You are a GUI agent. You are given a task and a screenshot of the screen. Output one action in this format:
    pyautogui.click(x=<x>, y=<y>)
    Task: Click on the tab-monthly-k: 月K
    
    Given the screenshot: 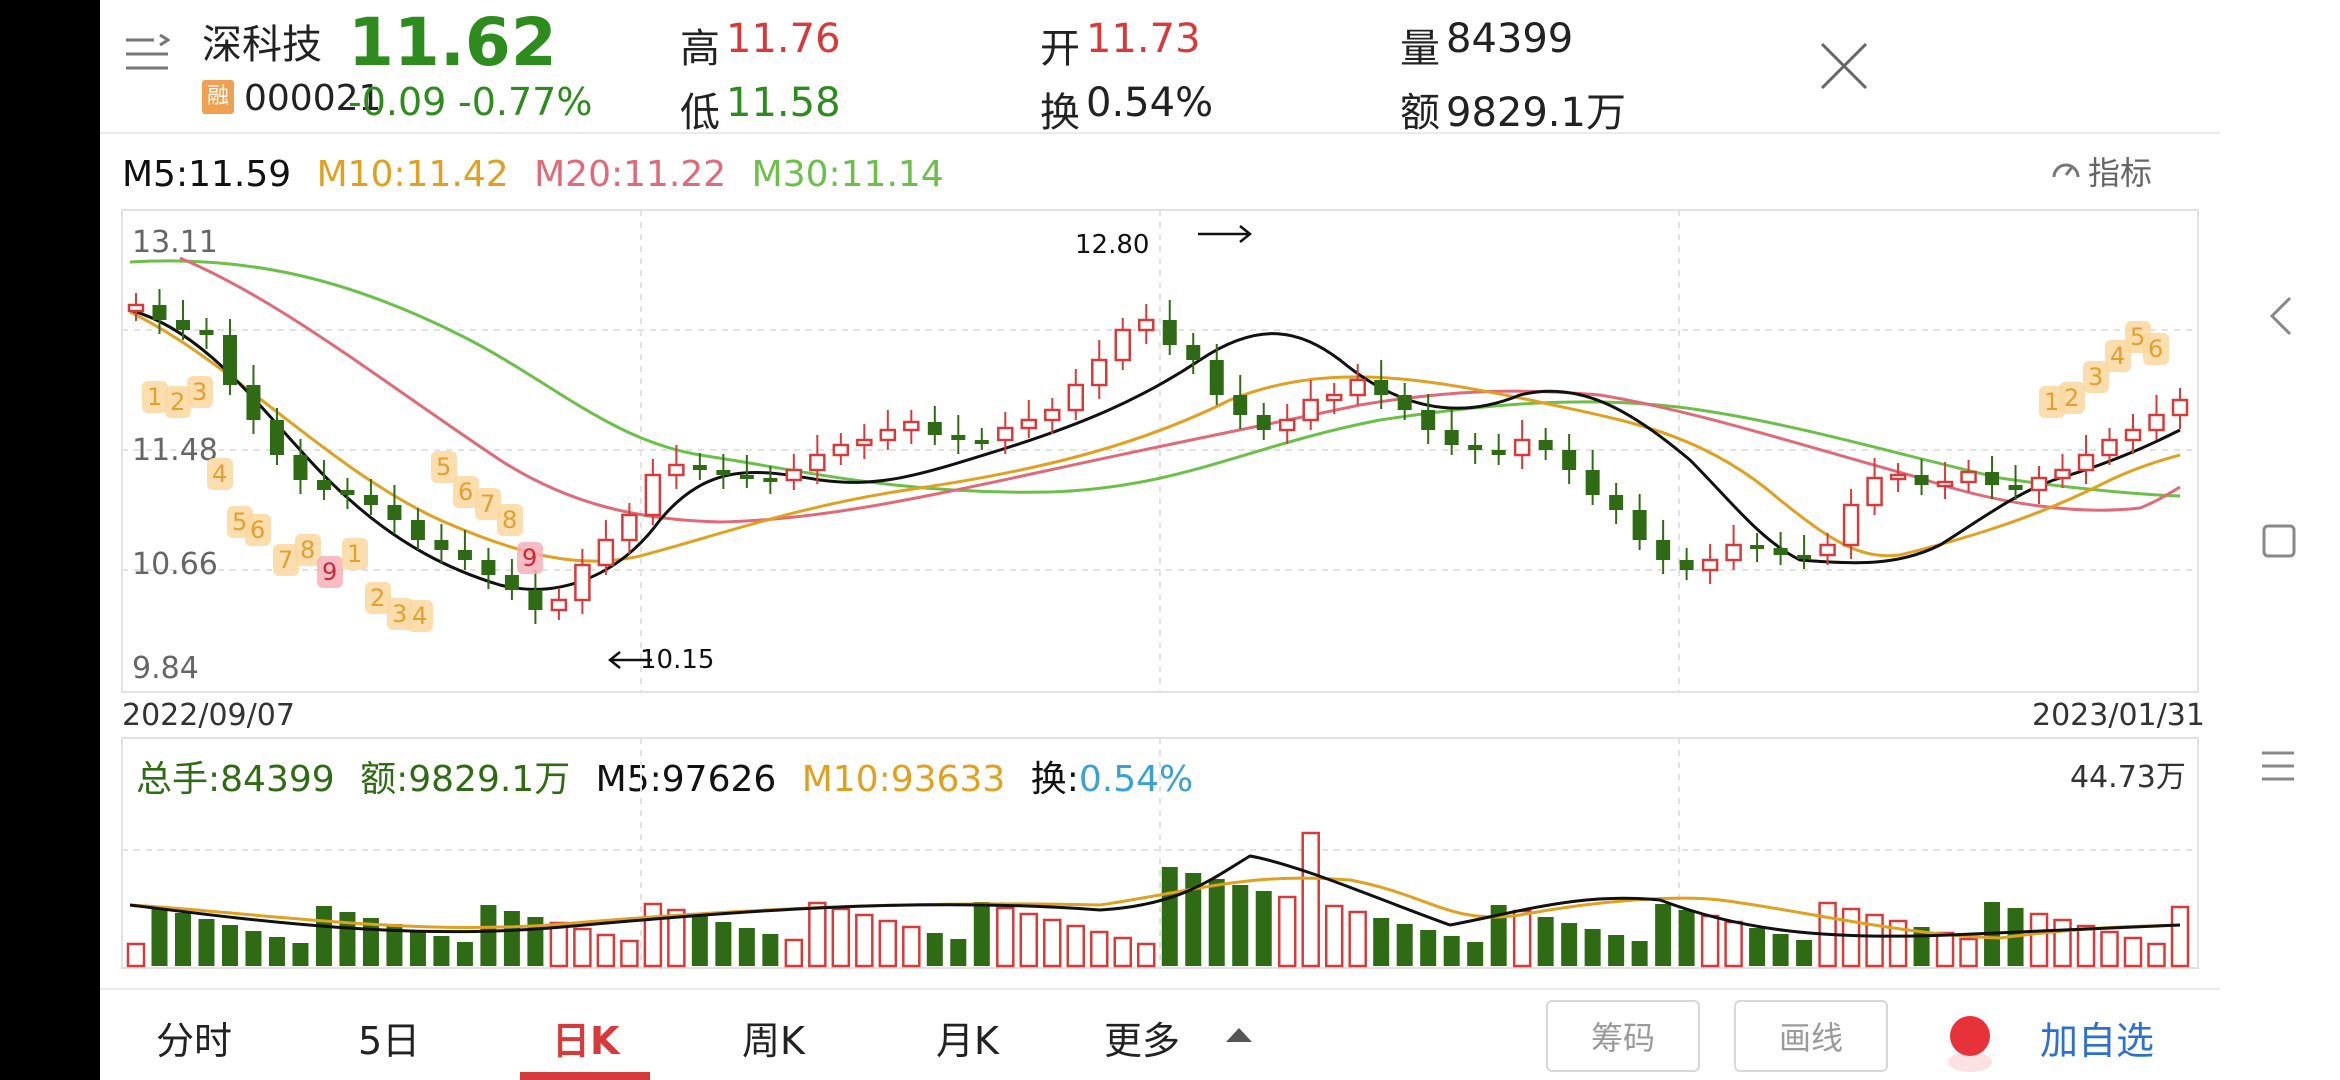 What is the action you would take?
    pyautogui.click(x=967, y=1041)
    